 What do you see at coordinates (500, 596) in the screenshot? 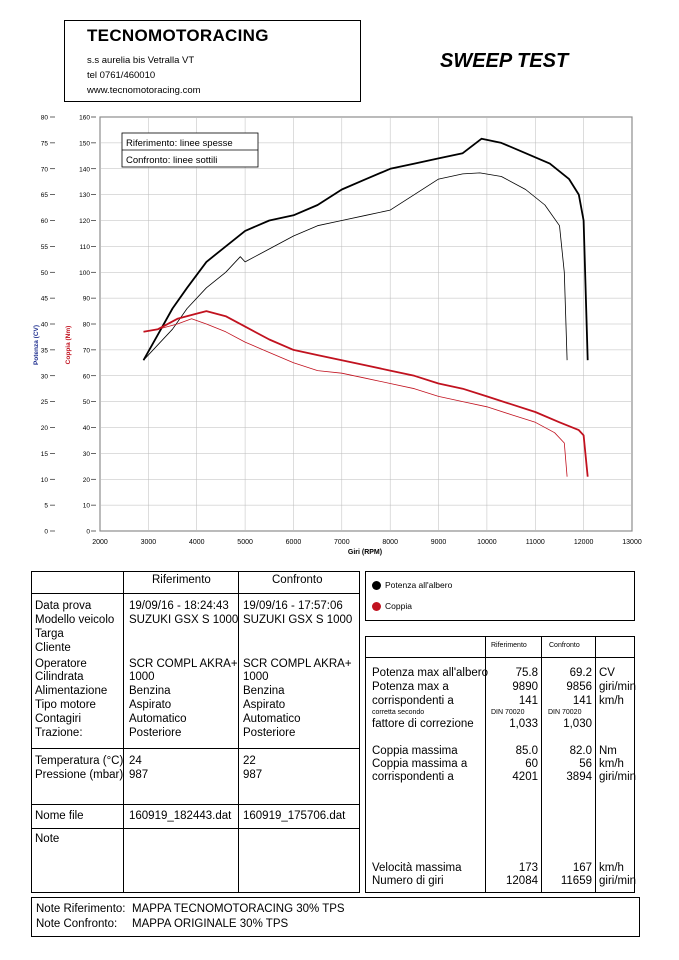
I see `series-legend: Potenza all'albero Coppia` at bounding box center [500, 596].